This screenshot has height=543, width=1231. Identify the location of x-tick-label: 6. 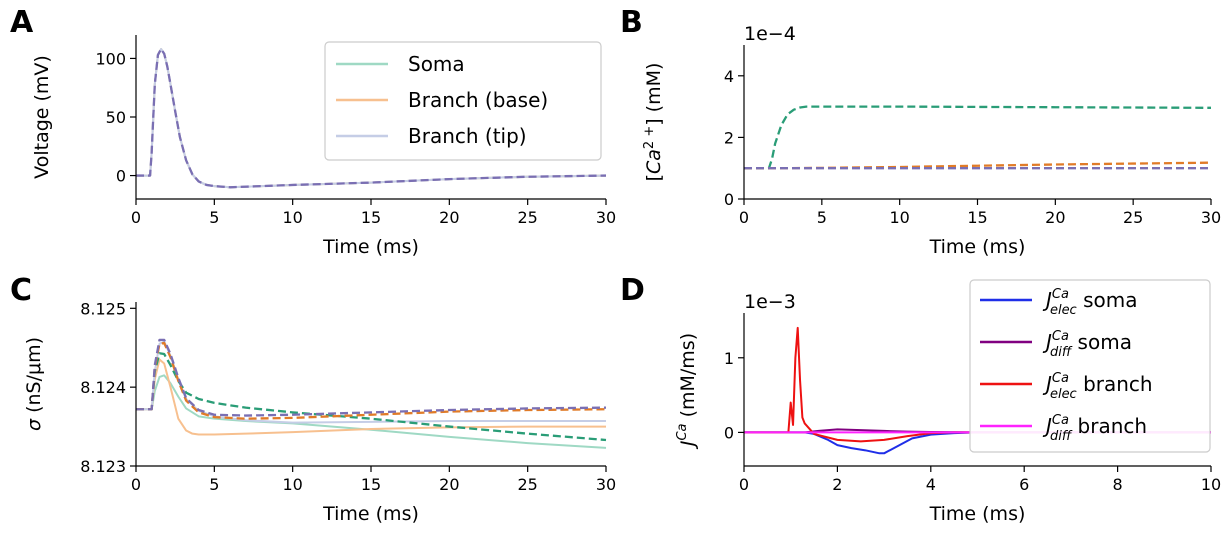
(1024, 484).